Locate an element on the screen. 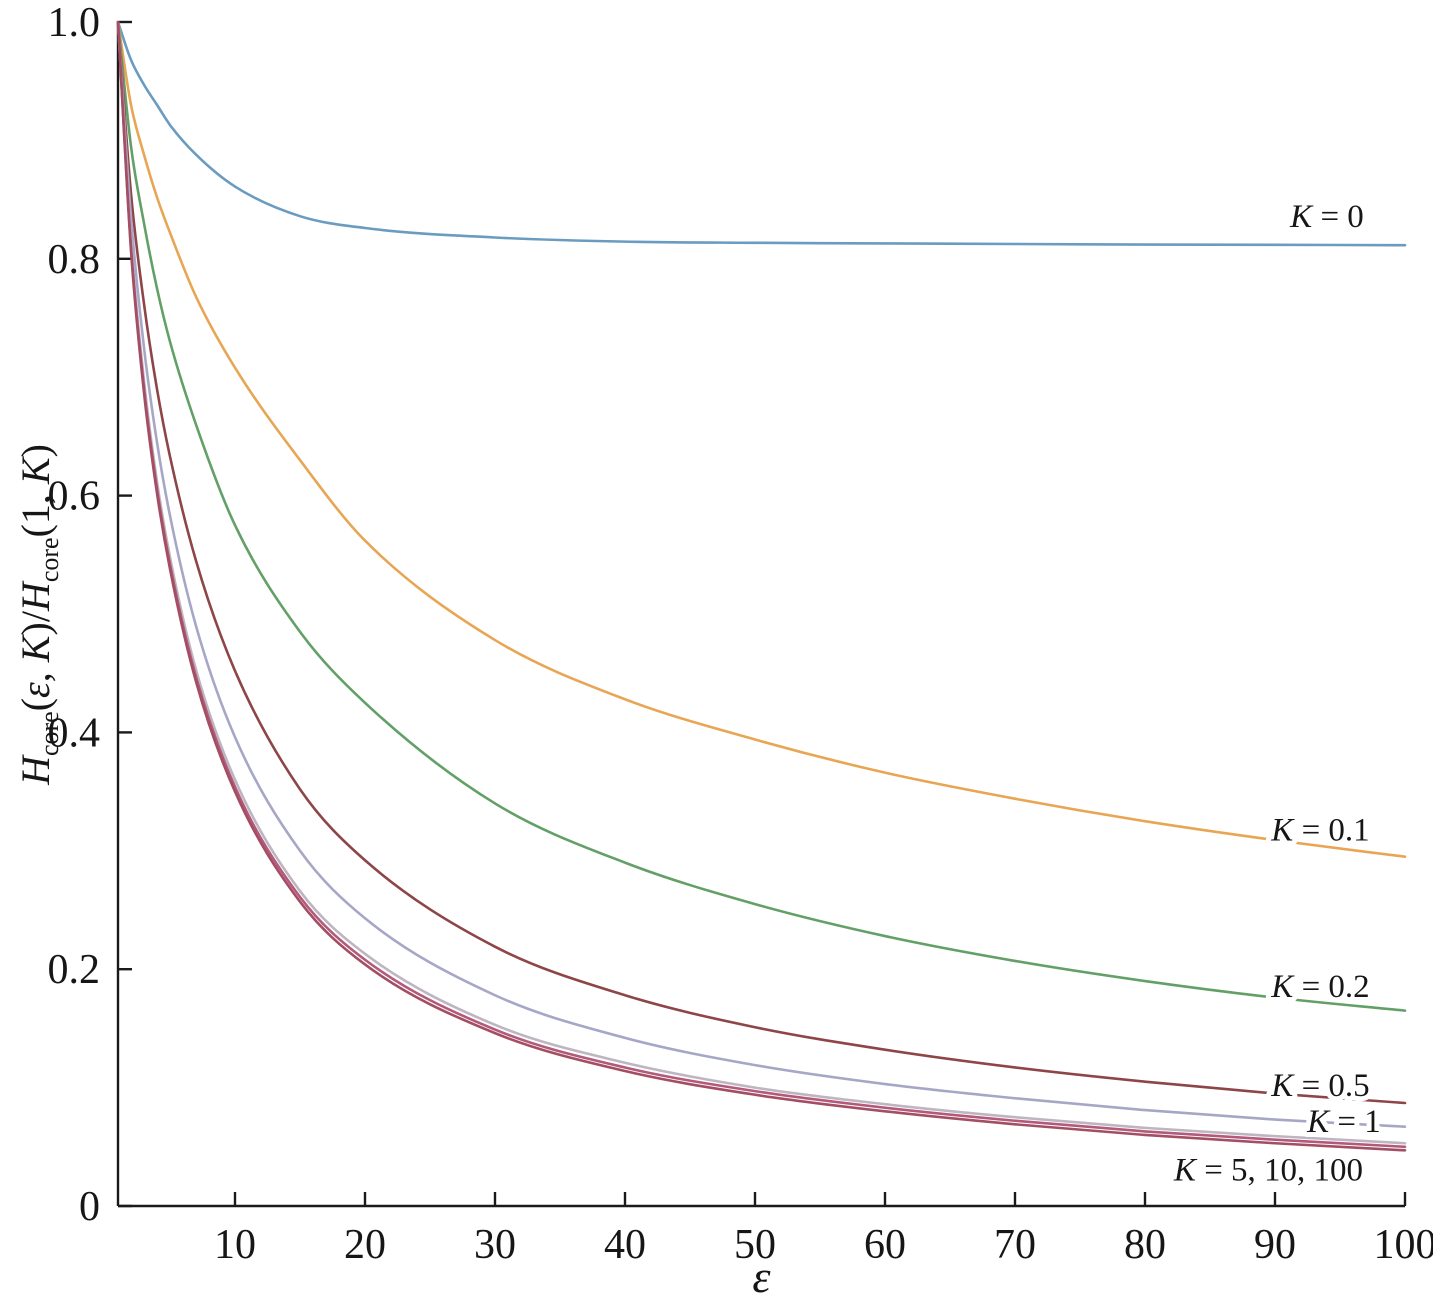  curve-label: K = 0 is located at coordinates (1326, 217).